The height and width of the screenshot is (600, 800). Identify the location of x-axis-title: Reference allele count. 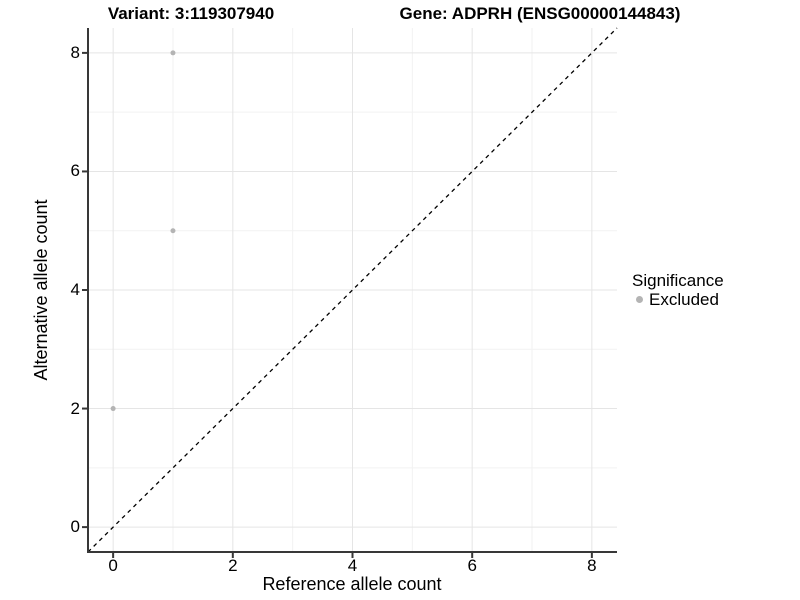
(352, 584).